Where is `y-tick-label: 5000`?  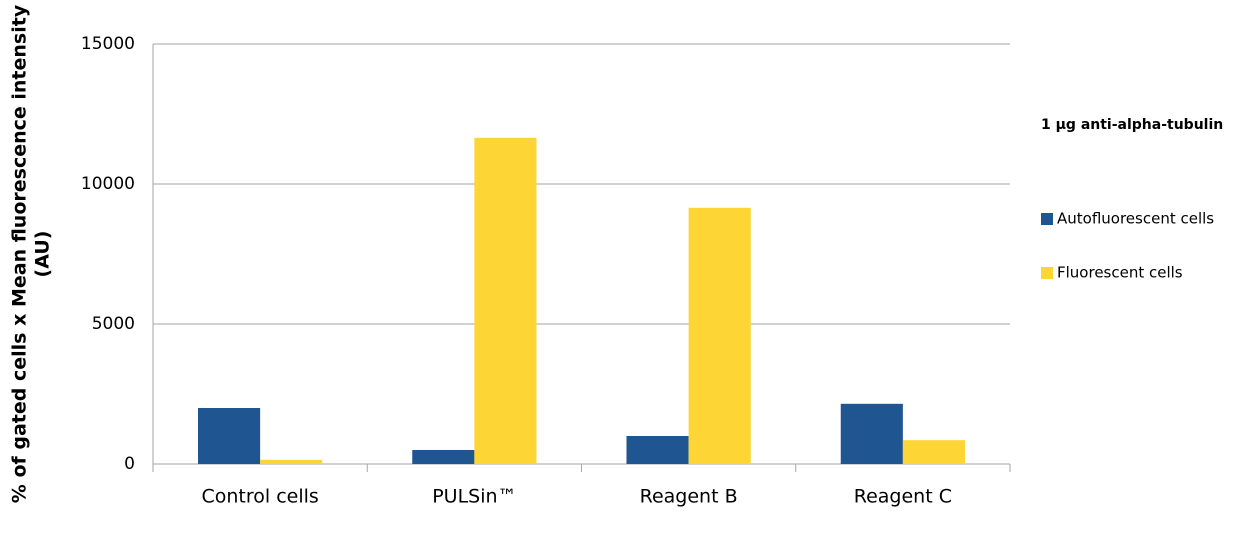 y-tick-label: 5000 is located at coordinates (113, 324).